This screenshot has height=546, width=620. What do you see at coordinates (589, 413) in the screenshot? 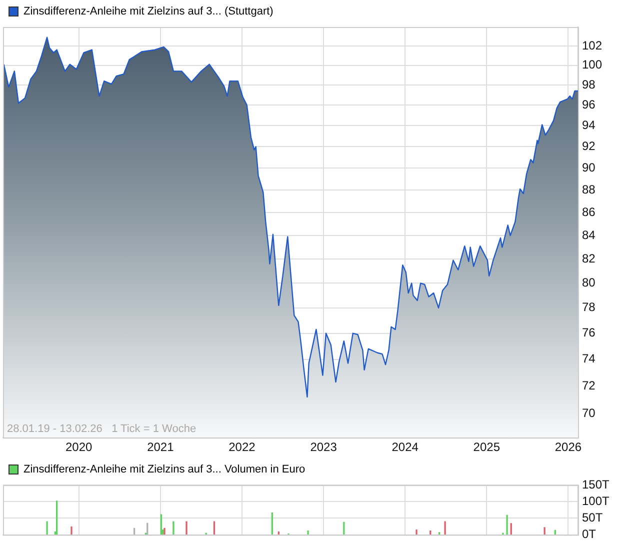
I see `y-tick-label: 70` at bounding box center [589, 413].